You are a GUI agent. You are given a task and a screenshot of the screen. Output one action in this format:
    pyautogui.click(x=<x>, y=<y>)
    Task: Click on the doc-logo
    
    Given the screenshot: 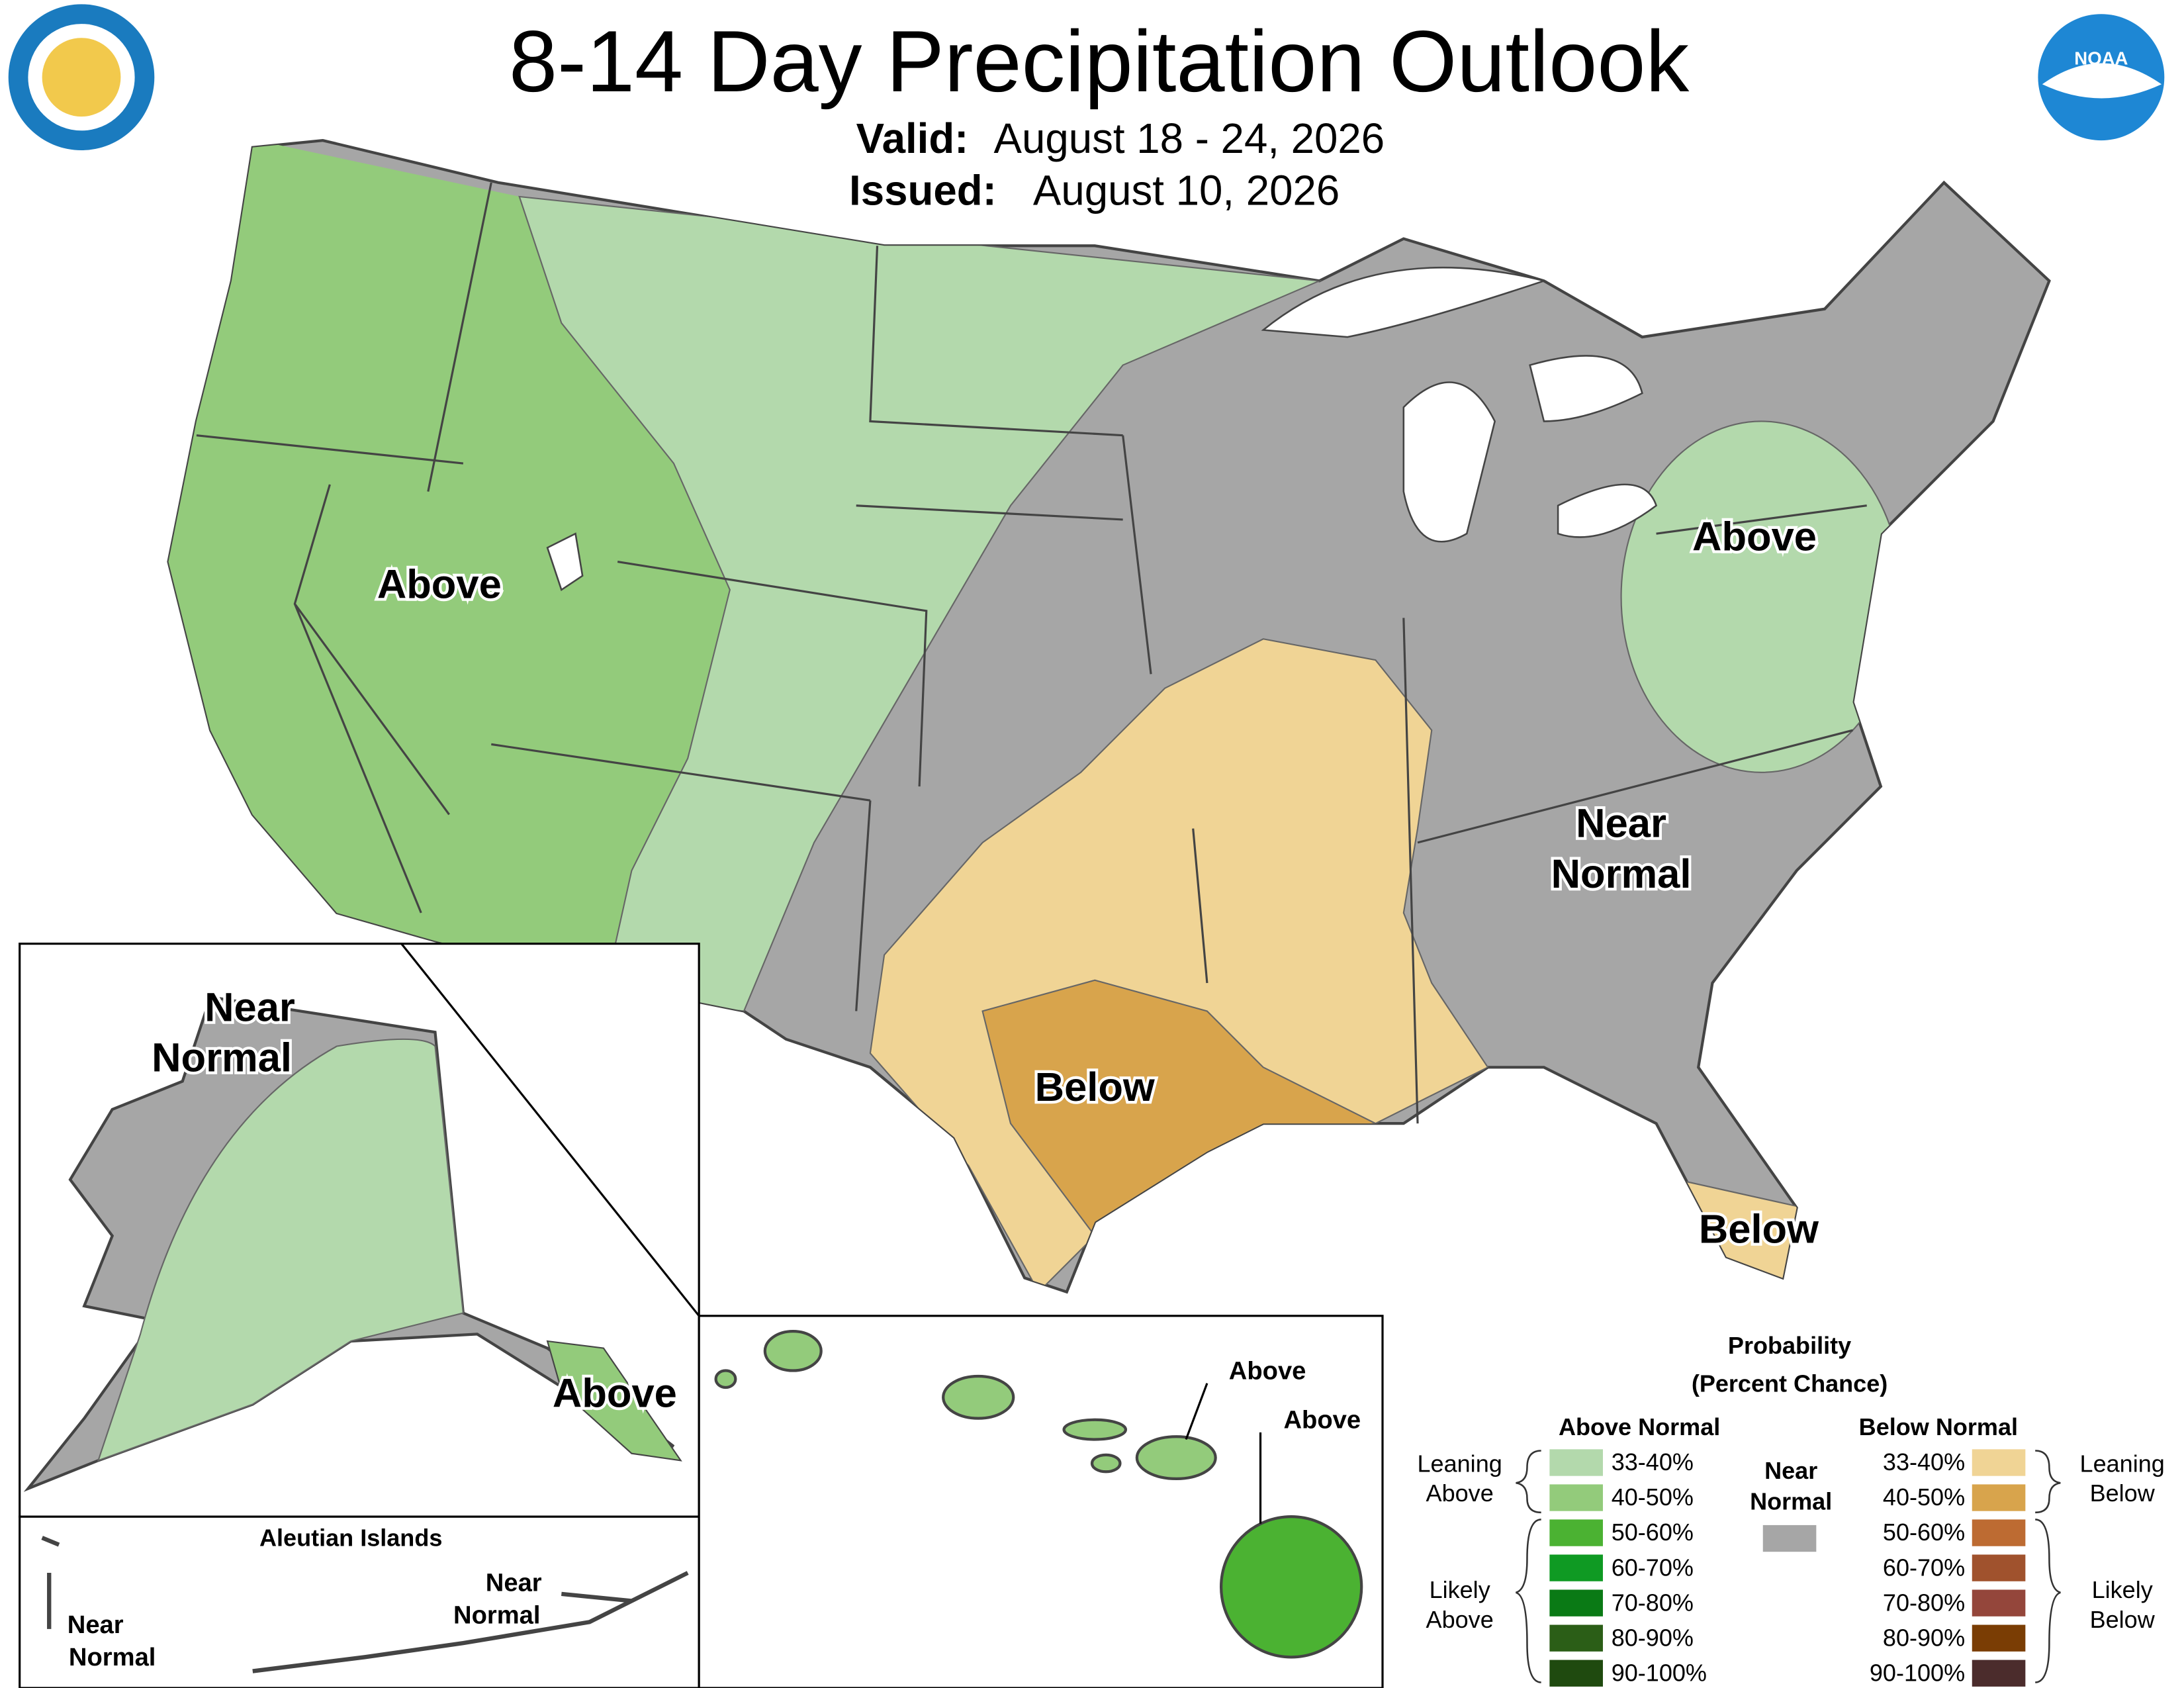 What is the action you would take?
    pyautogui.click(x=81, y=77)
    